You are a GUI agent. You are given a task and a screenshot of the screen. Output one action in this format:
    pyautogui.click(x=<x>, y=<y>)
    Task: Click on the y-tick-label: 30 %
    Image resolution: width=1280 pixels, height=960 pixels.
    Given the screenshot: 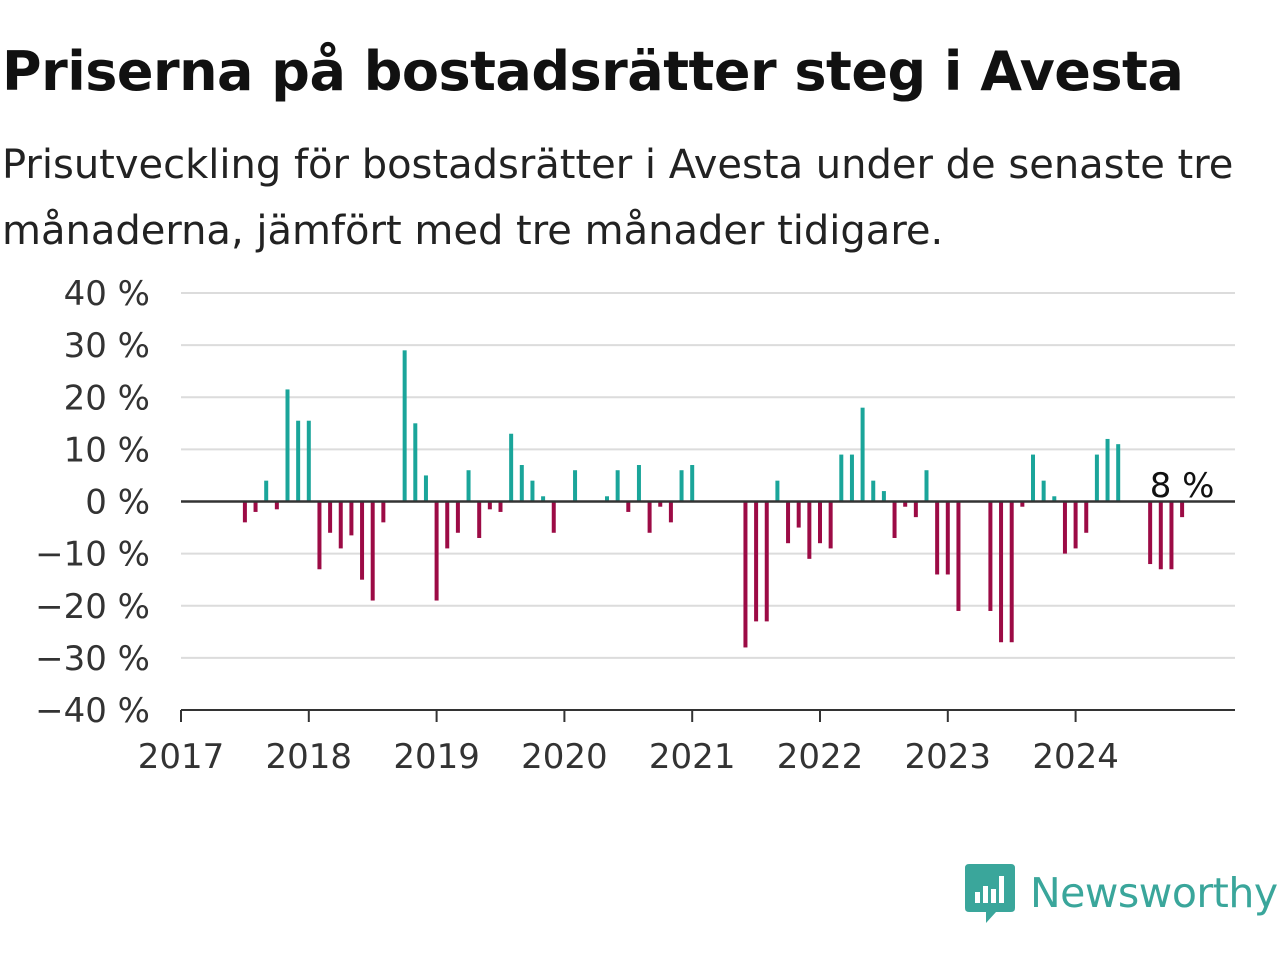 What is the action you would take?
    pyautogui.click(x=107, y=346)
    